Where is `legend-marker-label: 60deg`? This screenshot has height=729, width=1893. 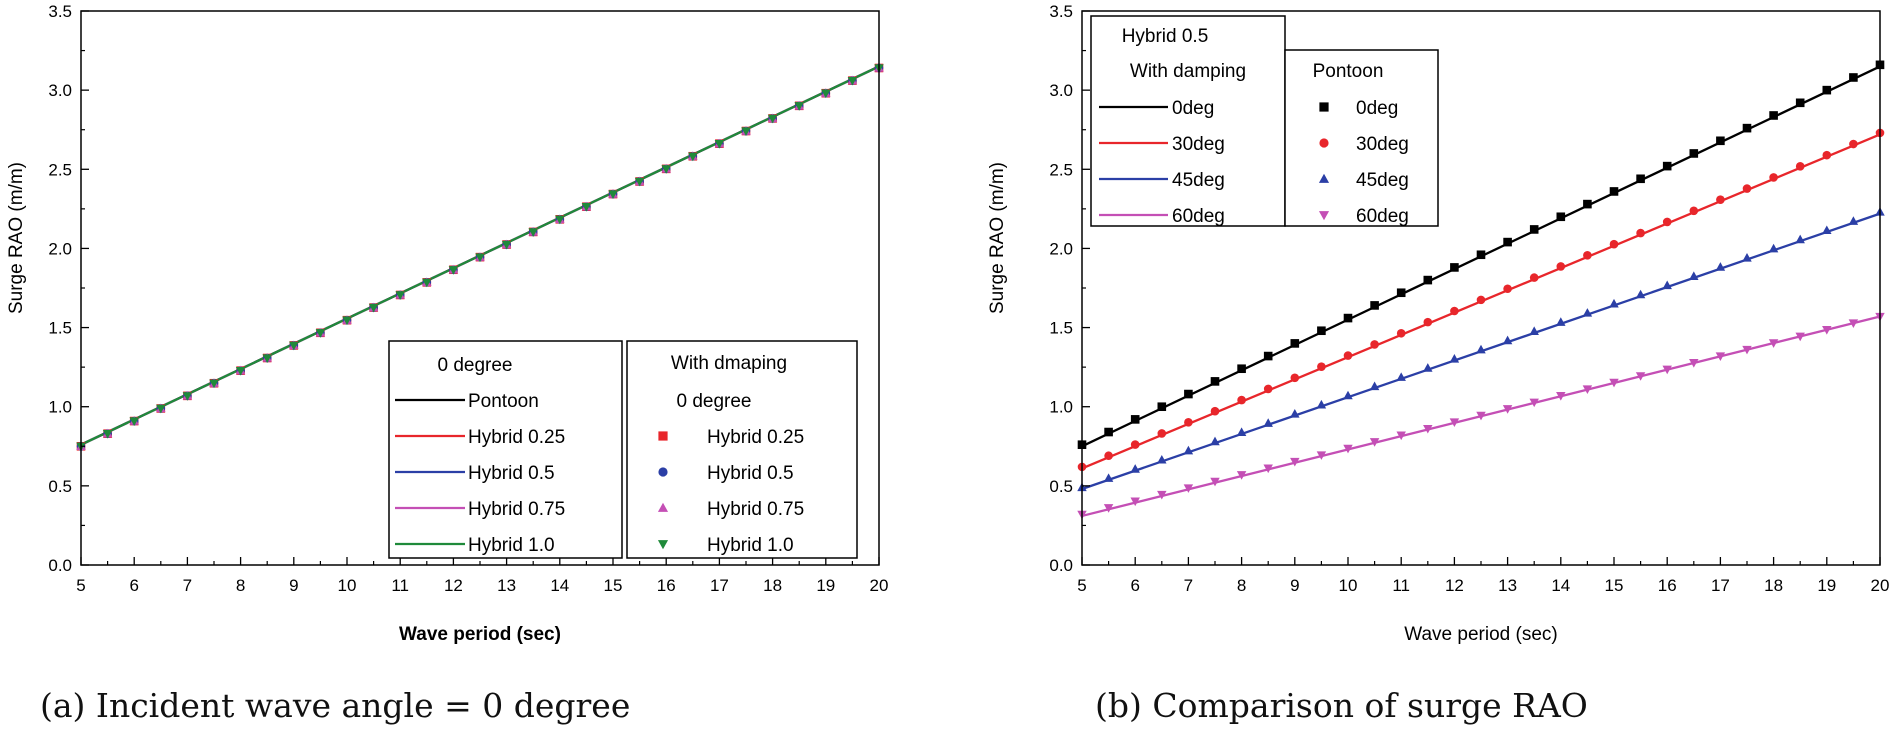
legend-marker-label: 60deg is located at coordinates (1382, 216).